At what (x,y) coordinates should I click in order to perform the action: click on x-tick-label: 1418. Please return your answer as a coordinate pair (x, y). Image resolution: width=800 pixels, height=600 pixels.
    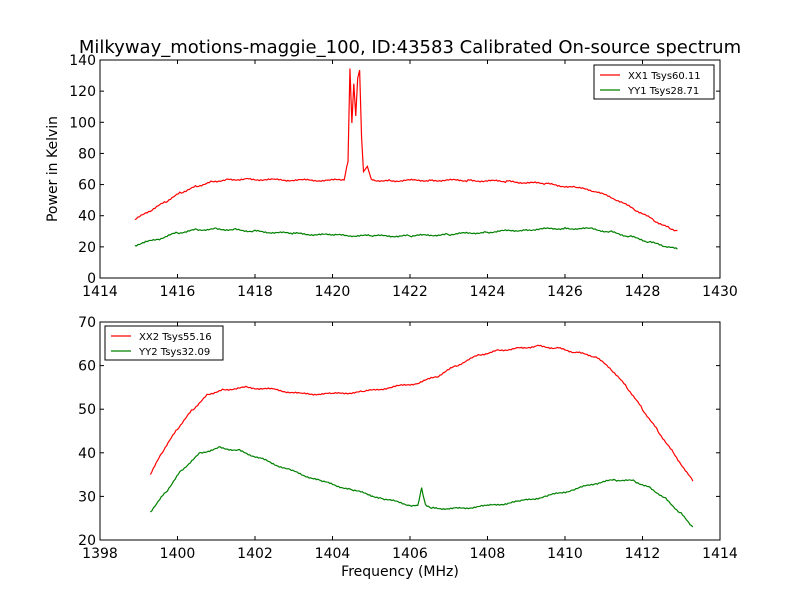
    Looking at the image, I should click on (255, 292).